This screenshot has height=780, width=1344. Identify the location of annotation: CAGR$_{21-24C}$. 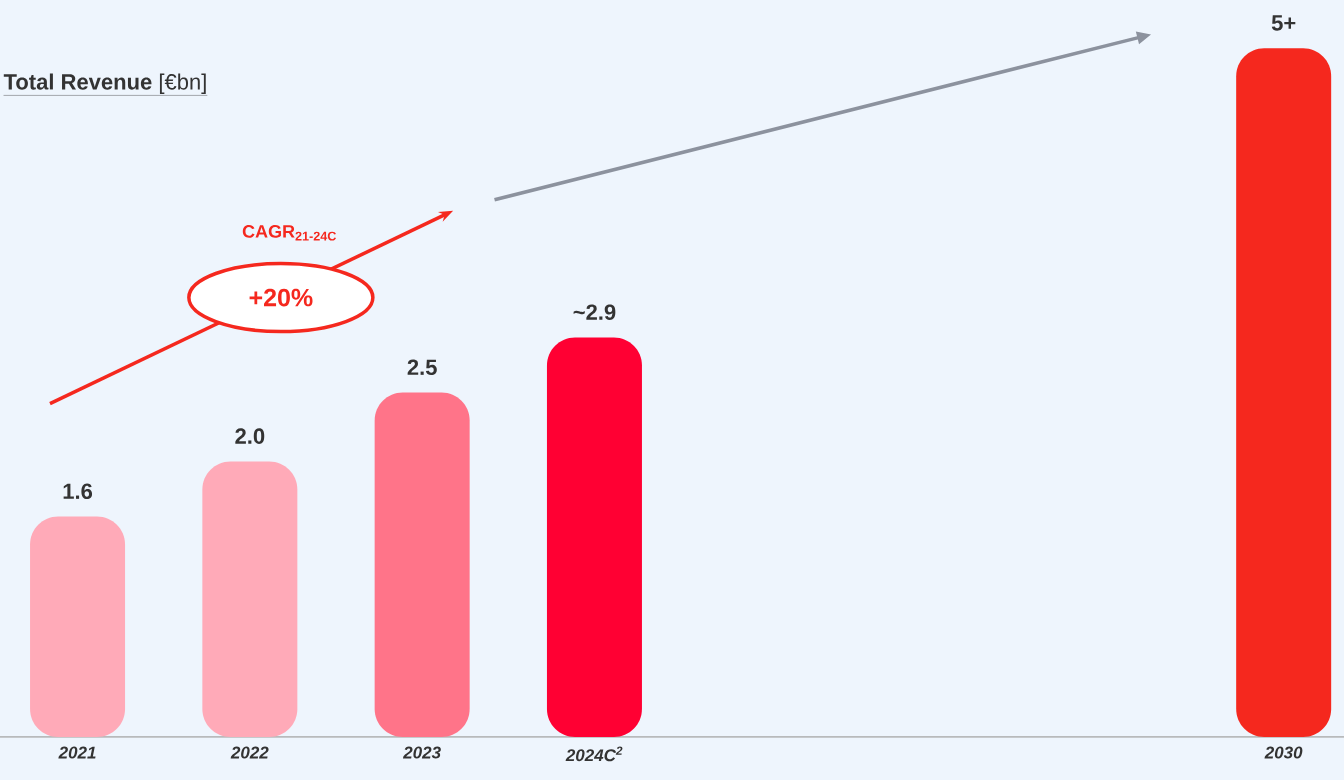
(289, 233).